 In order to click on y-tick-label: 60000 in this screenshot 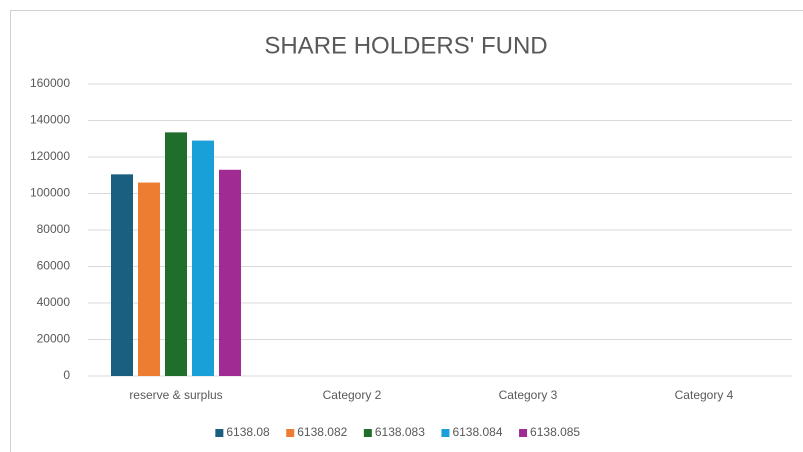, I will do `click(54, 266)`.